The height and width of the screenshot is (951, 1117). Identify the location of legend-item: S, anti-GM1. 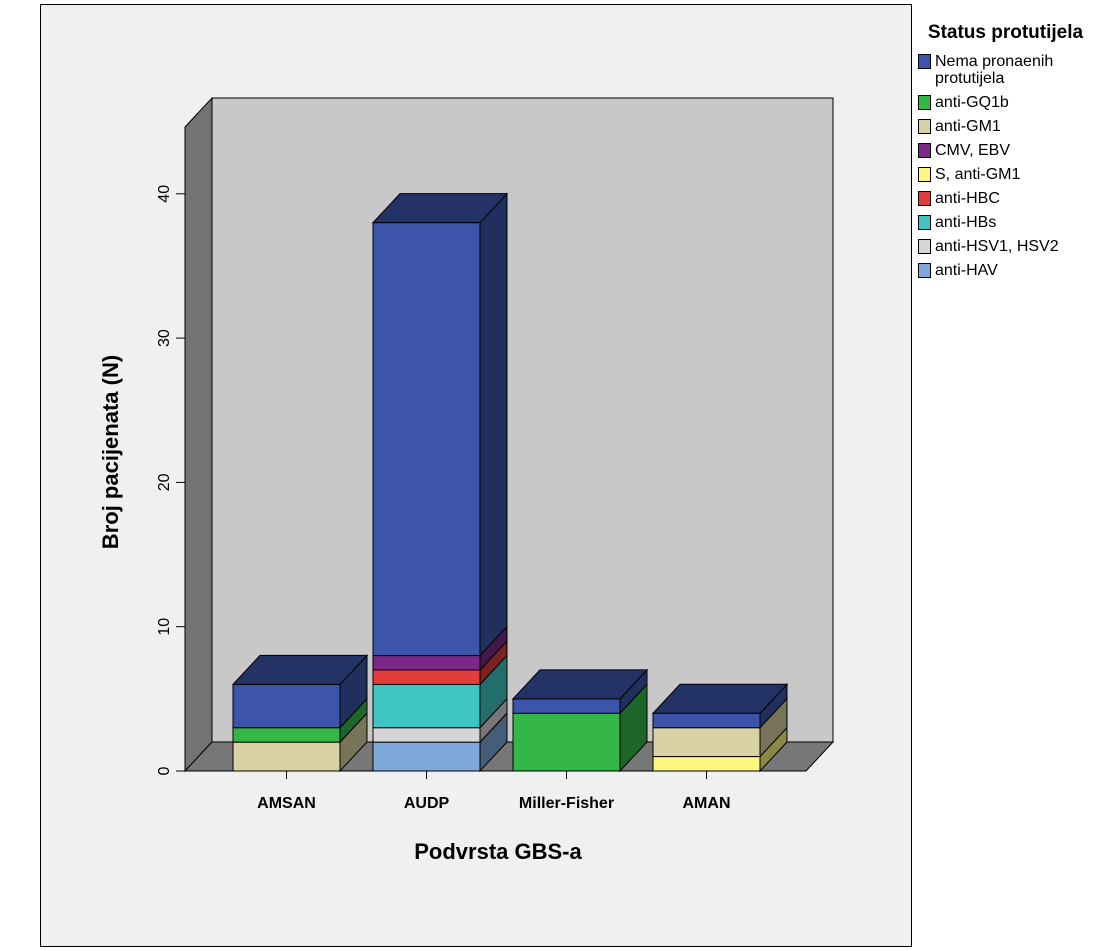
(1015, 174).